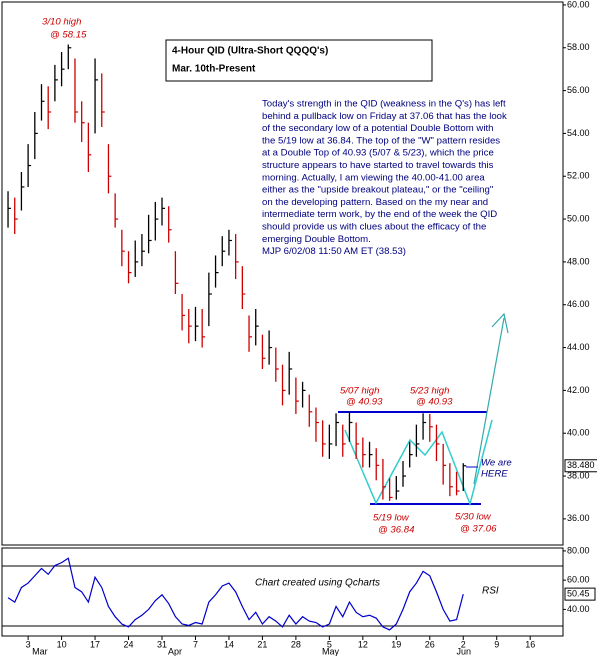 The image size is (597, 656). What do you see at coordinates (429, 391) in the screenshot?
I see `annotation: 5/23 high` at bounding box center [429, 391].